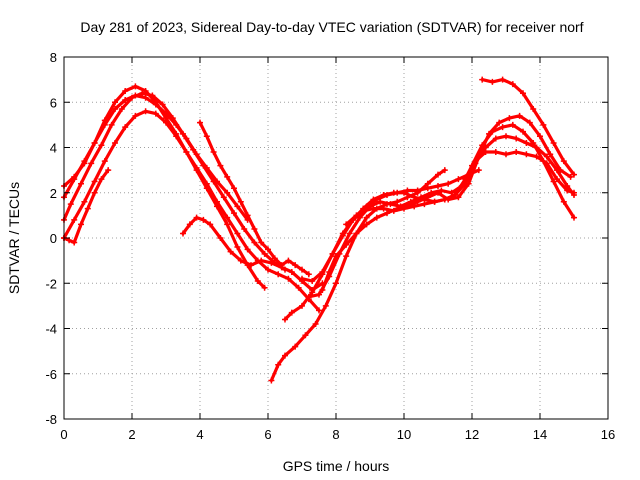 This screenshot has height=480, width=640. What do you see at coordinates (267, 434) in the screenshot?
I see `x-tick-label: 6` at bounding box center [267, 434].